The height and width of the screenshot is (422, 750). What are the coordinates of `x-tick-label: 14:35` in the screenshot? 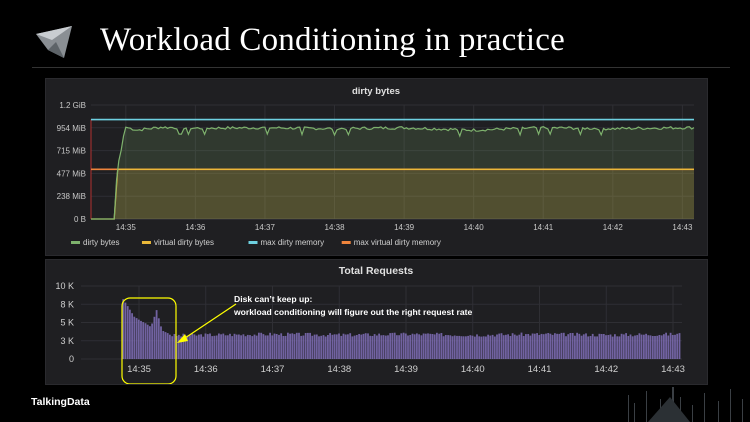 It's located at (126, 227).